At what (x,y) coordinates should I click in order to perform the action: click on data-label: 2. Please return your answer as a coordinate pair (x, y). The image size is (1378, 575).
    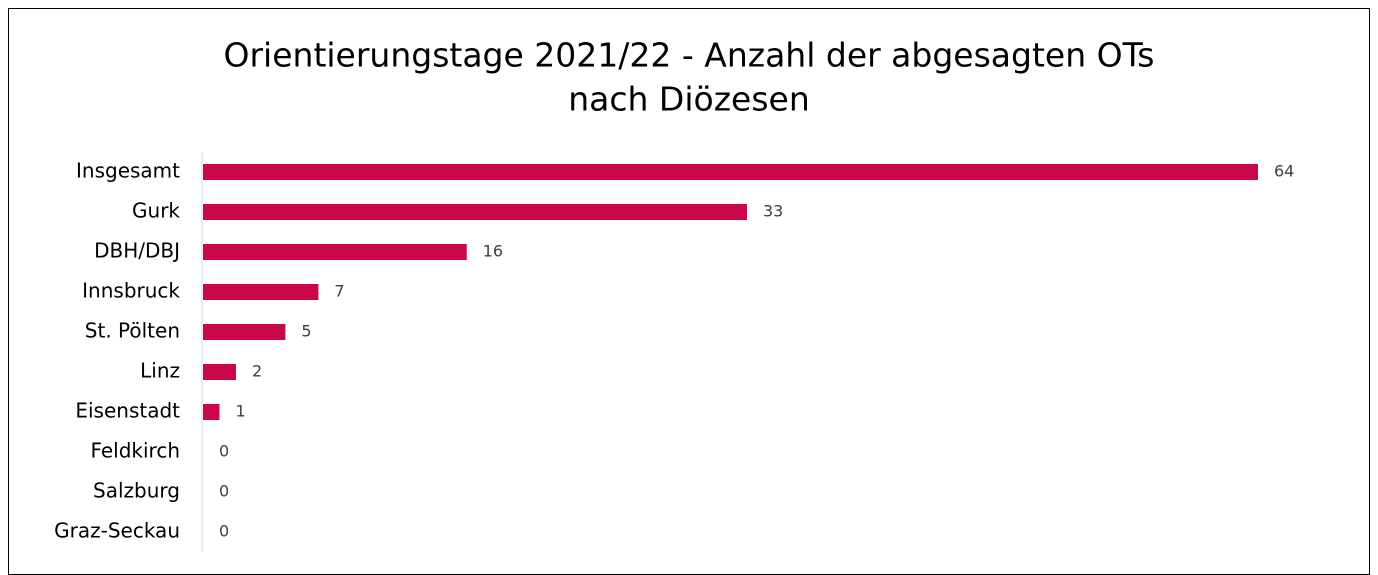
    Looking at the image, I should click on (257, 371).